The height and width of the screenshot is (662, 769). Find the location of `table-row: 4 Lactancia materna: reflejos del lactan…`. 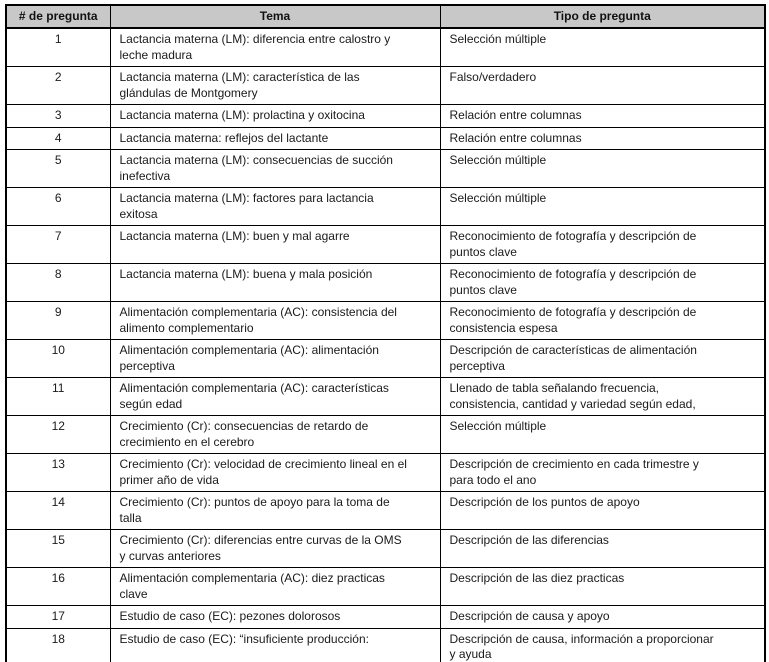

table-row: 4 Lactancia materna: reflejos del lactan… is located at coordinates (385, 138).